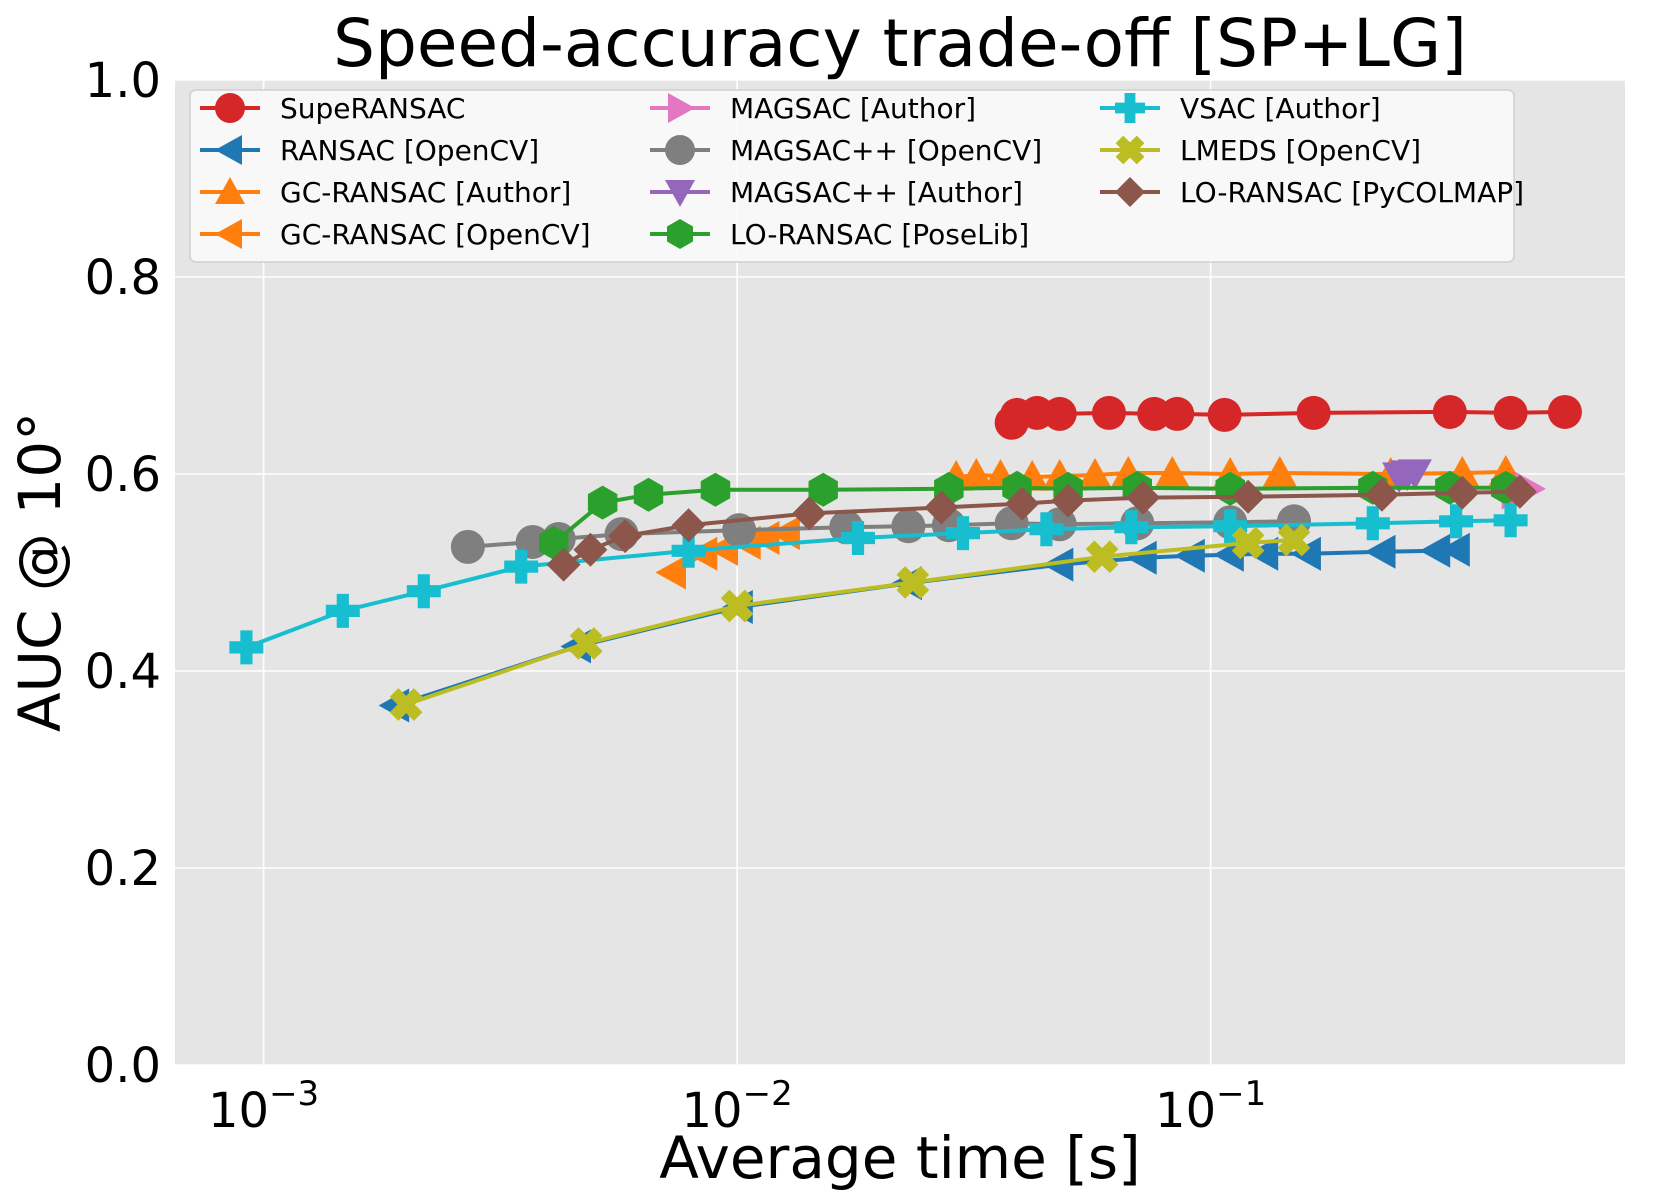  Describe the element at coordinates (850, 622) in the screenshot. I see `series-lmeds-opencv` at that location.